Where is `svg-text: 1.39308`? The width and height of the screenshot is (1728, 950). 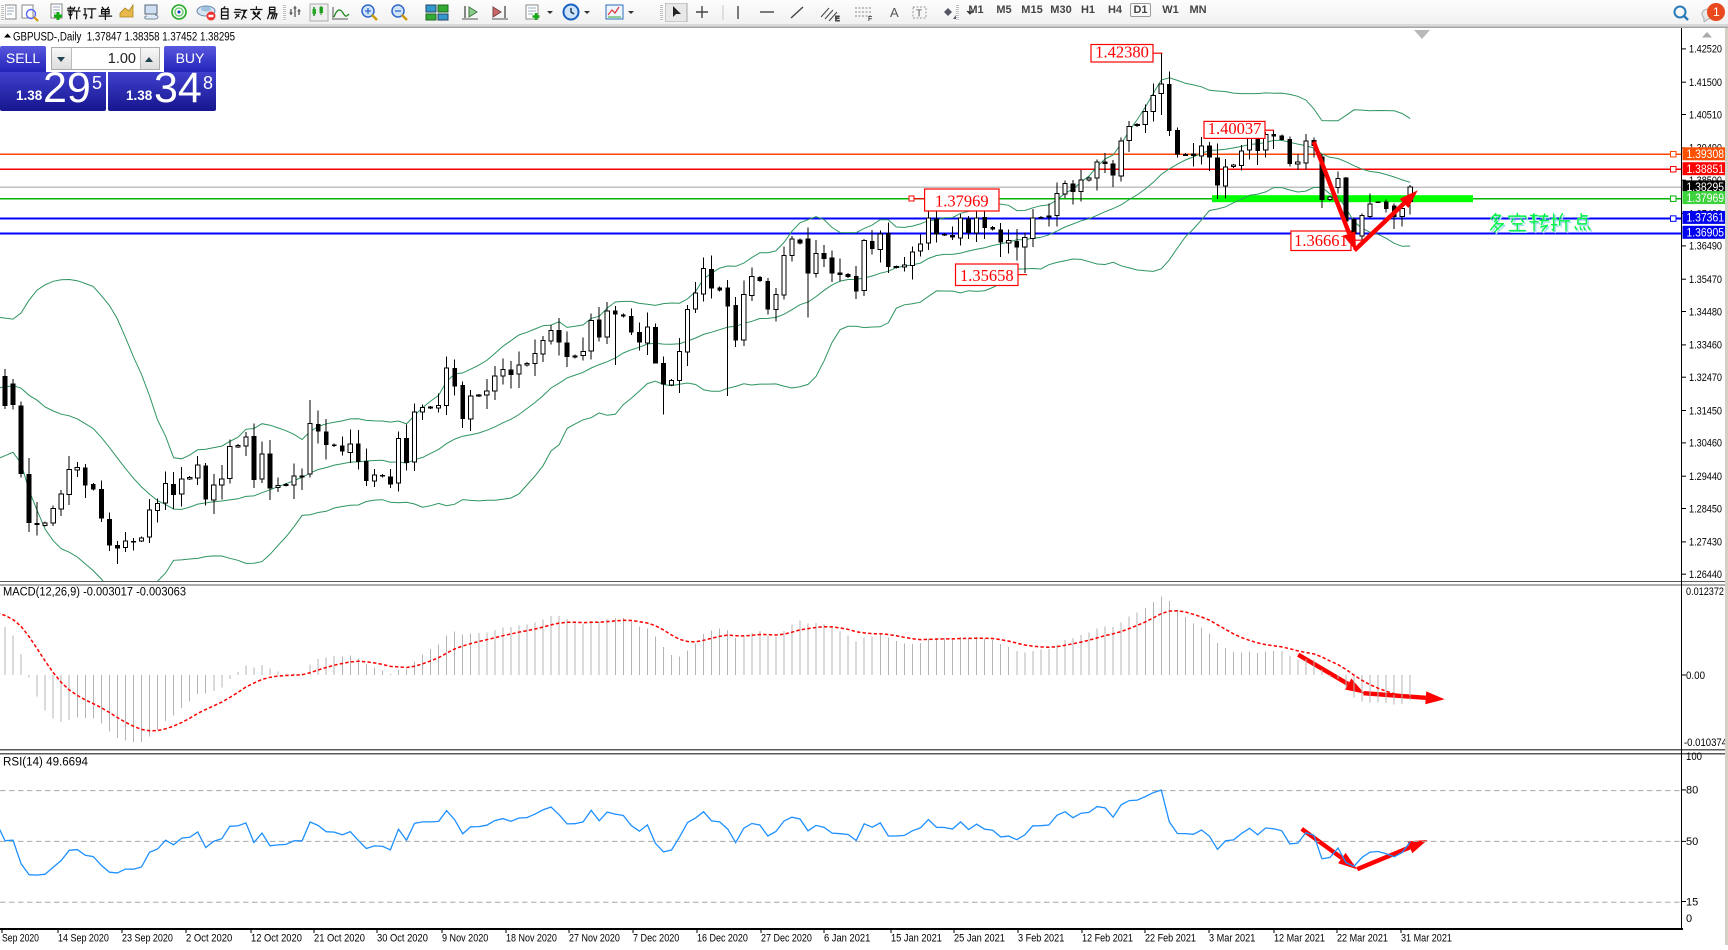
svg-text: 1.39308 is located at coordinates (1706, 155).